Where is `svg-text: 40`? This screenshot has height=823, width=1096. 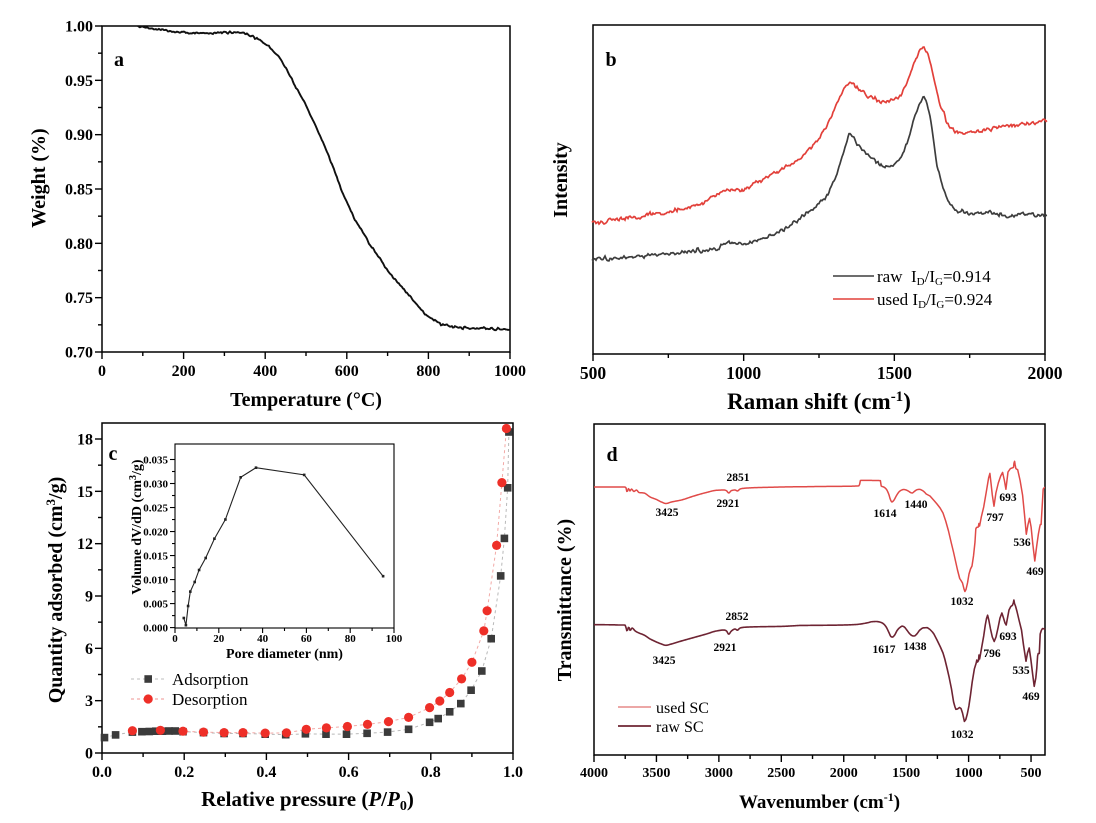 svg-text: 40 is located at coordinates (263, 639).